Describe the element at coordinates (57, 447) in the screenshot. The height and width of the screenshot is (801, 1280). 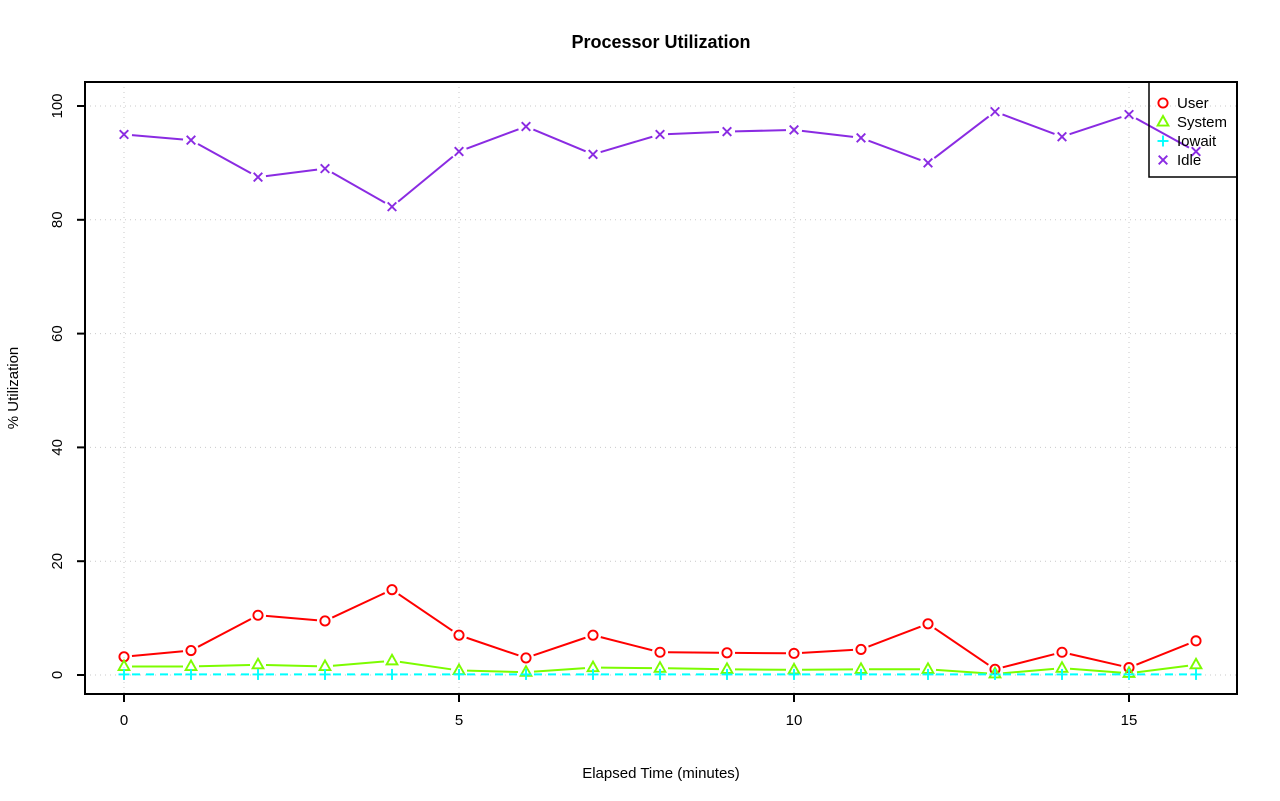
I see `y-tick-label: 40` at that location.